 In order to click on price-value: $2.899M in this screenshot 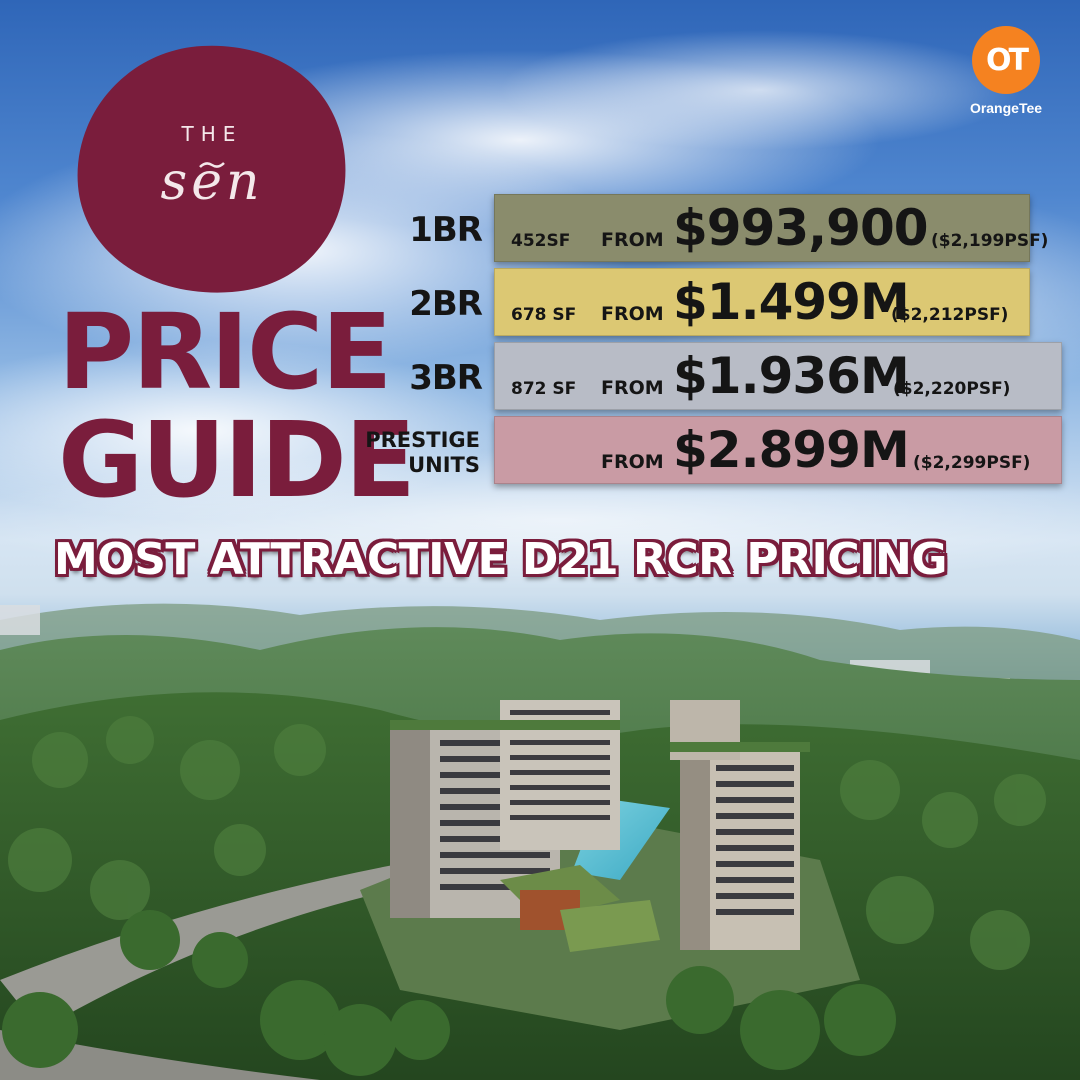, I will do `click(791, 450)`.